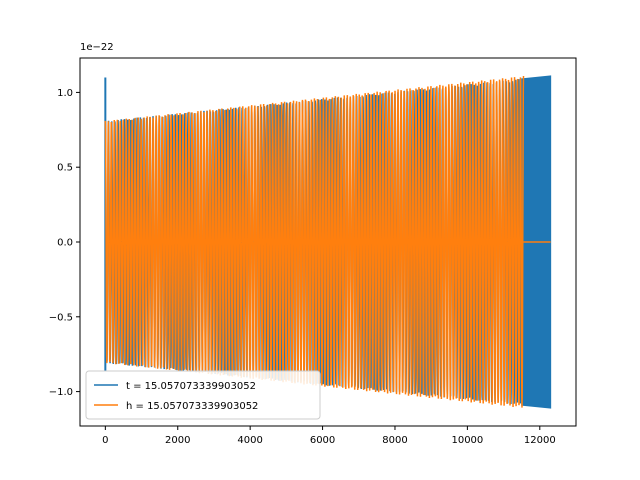 This screenshot has height=480, width=640. What do you see at coordinates (322, 440) in the screenshot?
I see `x-tick-label: 6000` at bounding box center [322, 440].